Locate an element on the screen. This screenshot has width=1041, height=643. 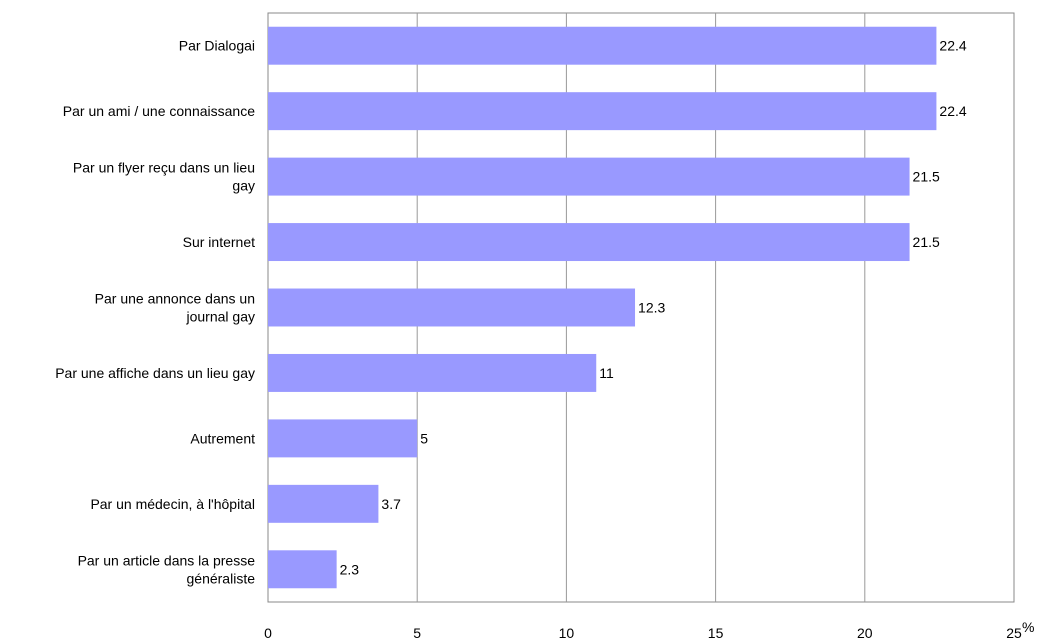
category-label: journal gay is located at coordinates (221, 317).